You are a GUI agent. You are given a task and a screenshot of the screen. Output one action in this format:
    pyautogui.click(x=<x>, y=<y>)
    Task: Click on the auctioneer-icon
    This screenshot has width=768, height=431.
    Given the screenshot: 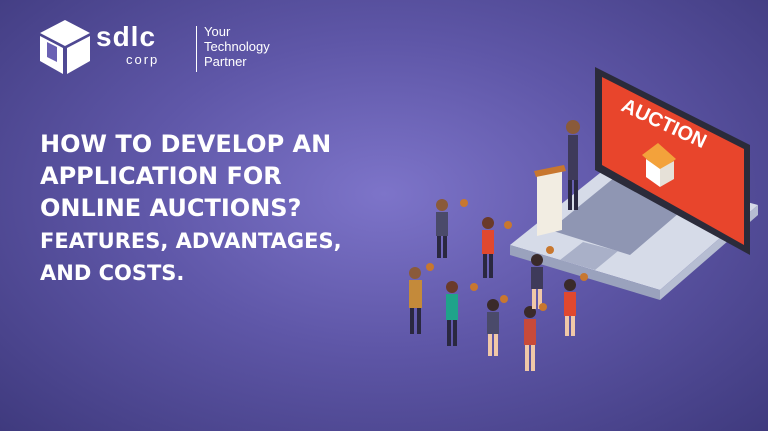 What is the action you would take?
    pyautogui.click(x=557, y=178)
    